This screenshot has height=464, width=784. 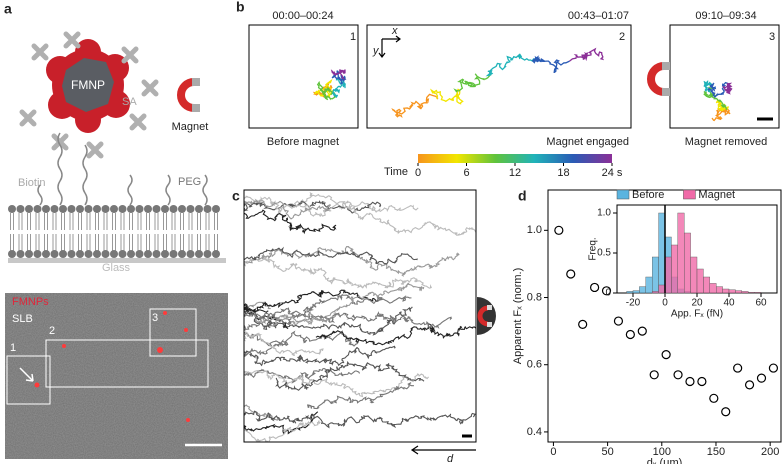 I want to click on x-tick-label: 200, so click(x=770, y=452).